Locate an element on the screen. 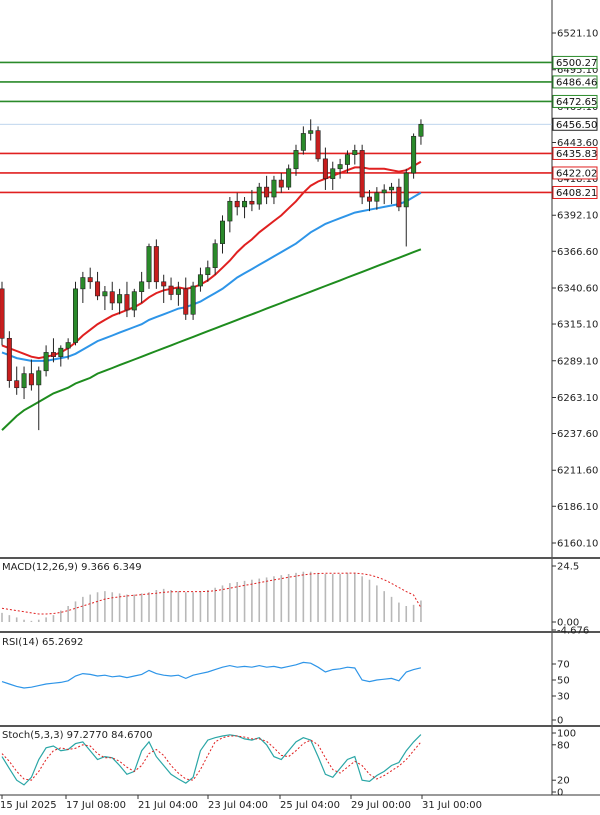 This screenshot has width=600, height=815. macd-tick-label: 24.5 is located at coordinates (568, 567).